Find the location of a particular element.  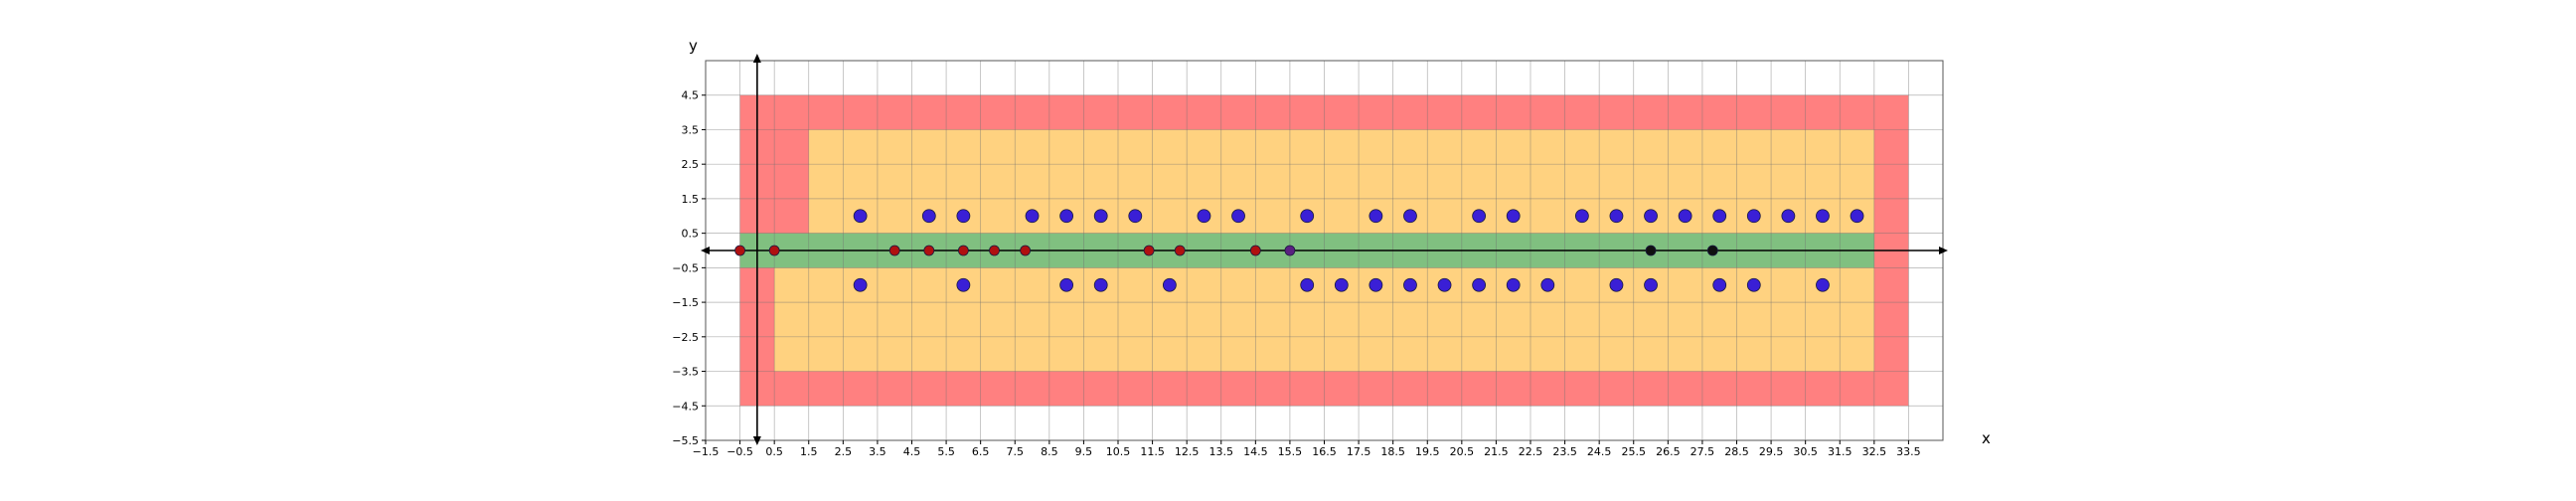

y-tick-label: −2.5 is located at coordinates (685, 337).